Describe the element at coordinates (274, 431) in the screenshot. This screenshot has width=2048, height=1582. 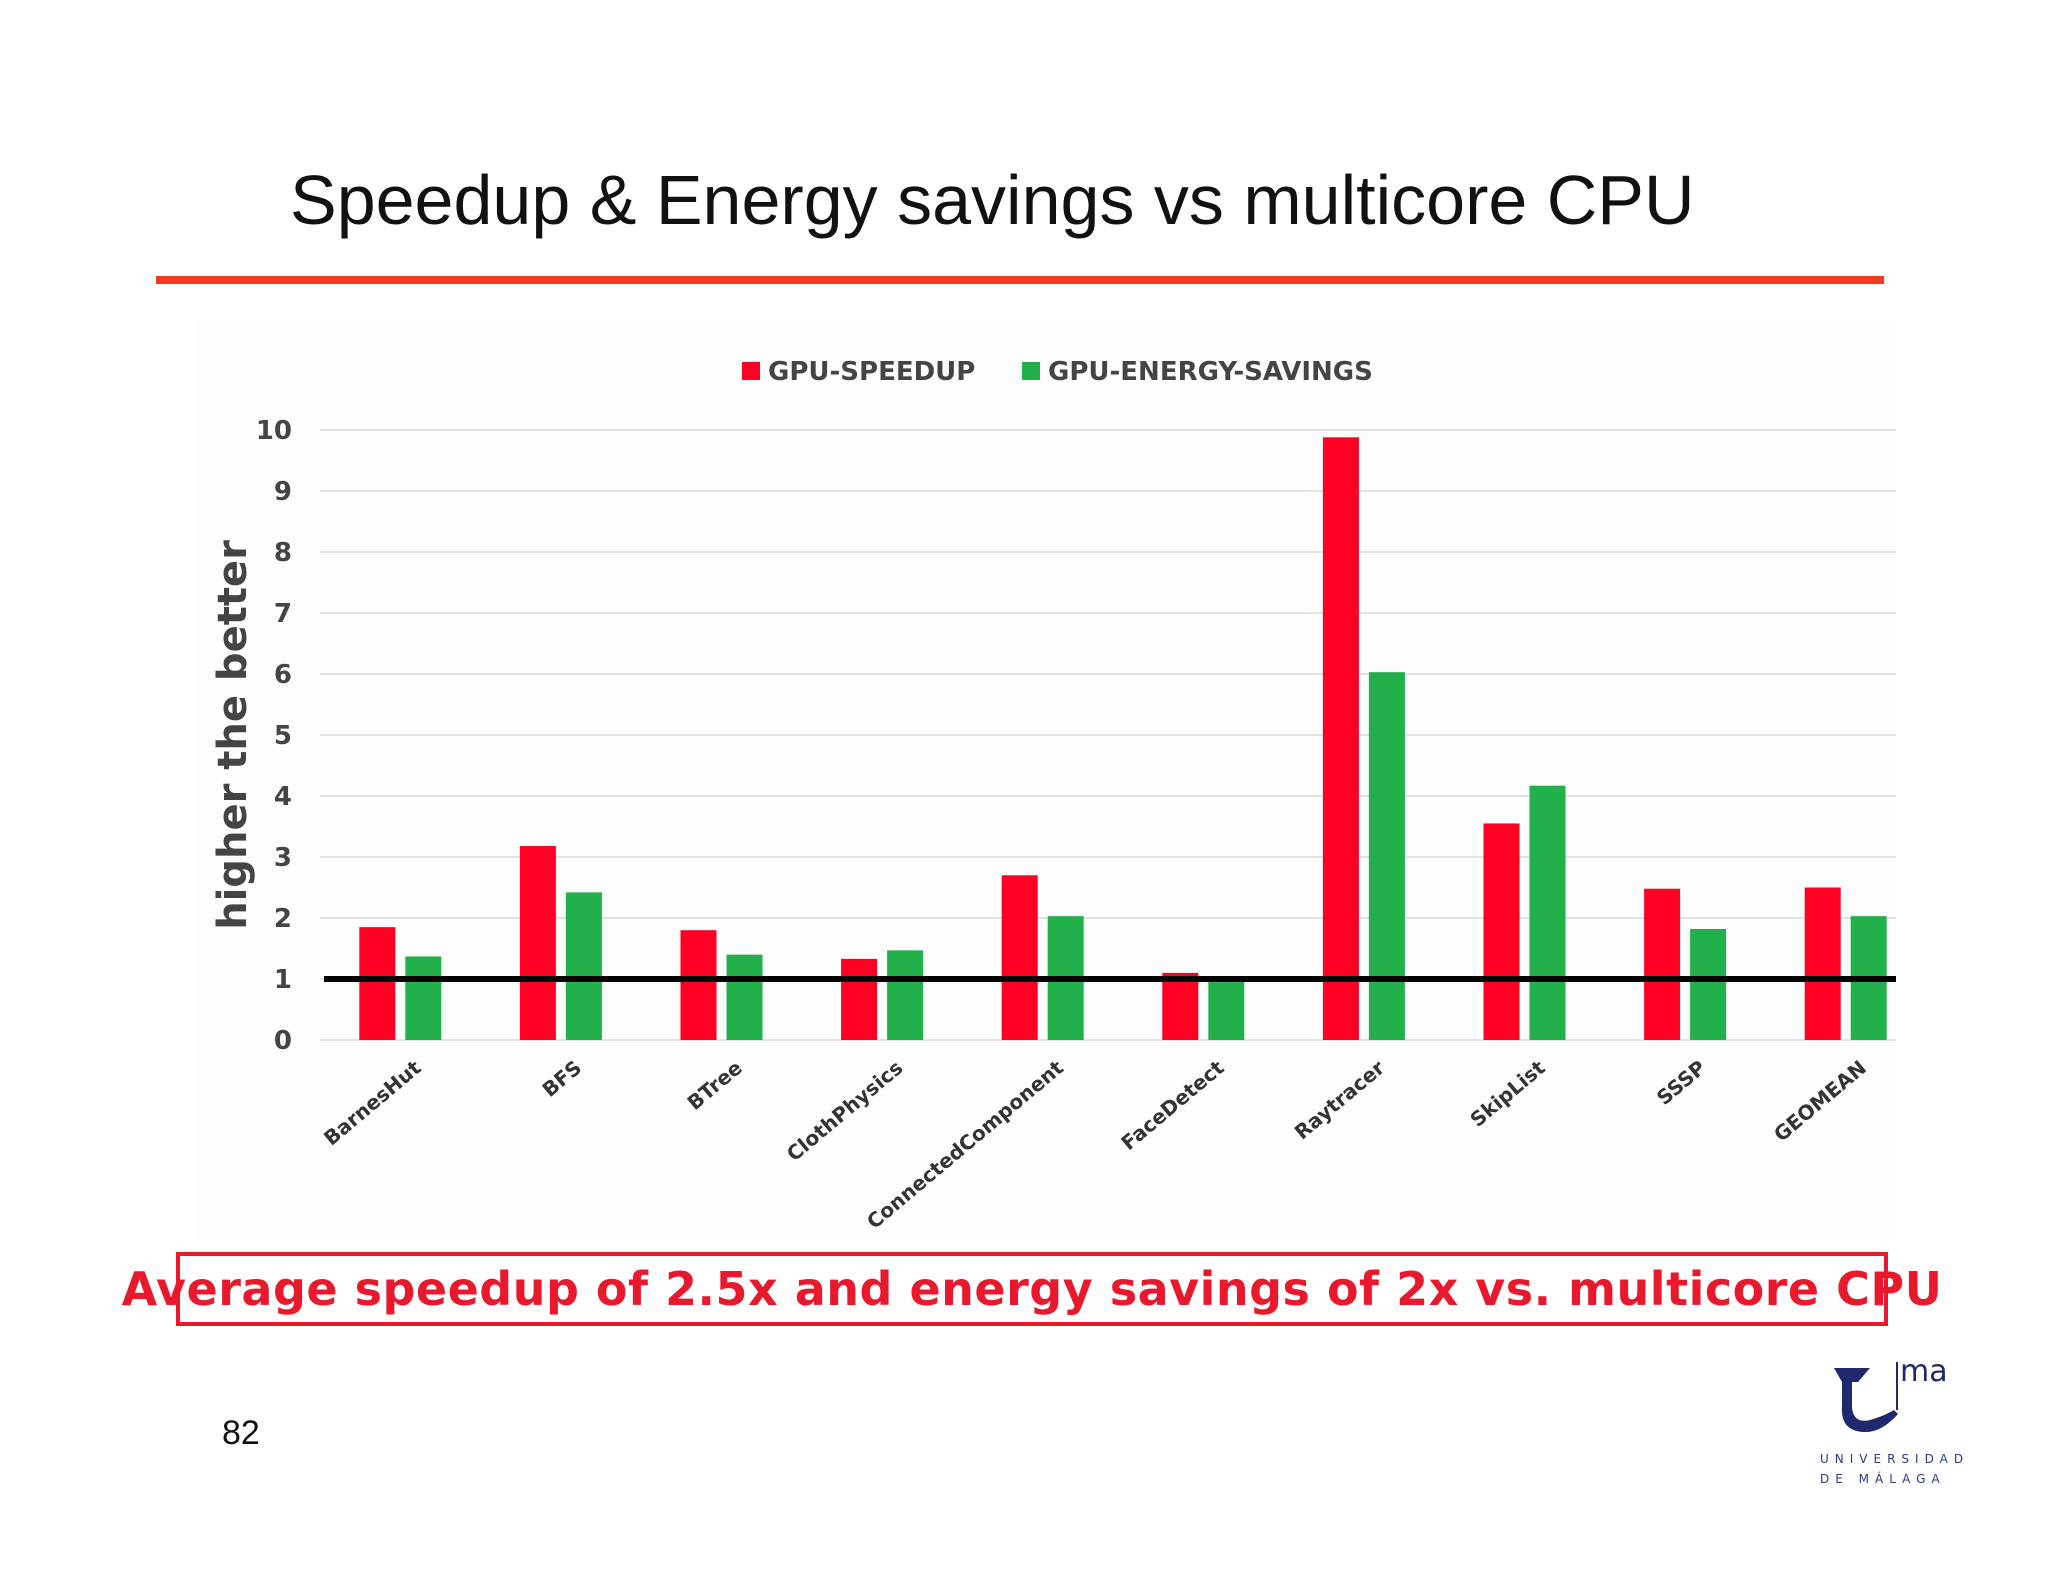
I see `y-tick-label: 10` at that location.